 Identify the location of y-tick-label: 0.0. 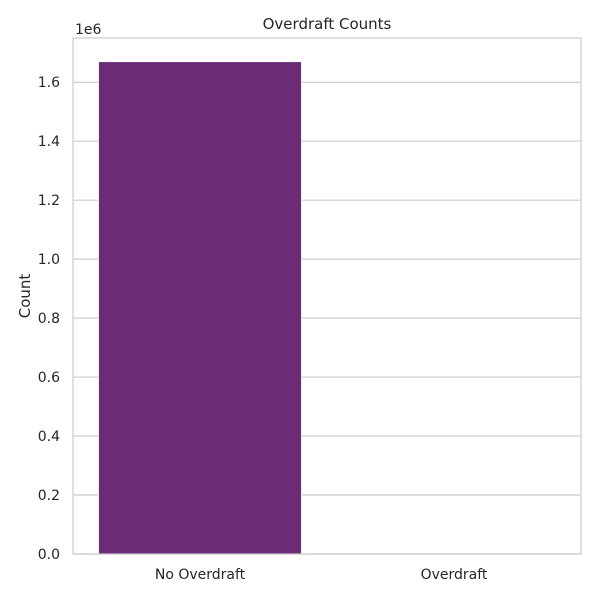
(49, 555).